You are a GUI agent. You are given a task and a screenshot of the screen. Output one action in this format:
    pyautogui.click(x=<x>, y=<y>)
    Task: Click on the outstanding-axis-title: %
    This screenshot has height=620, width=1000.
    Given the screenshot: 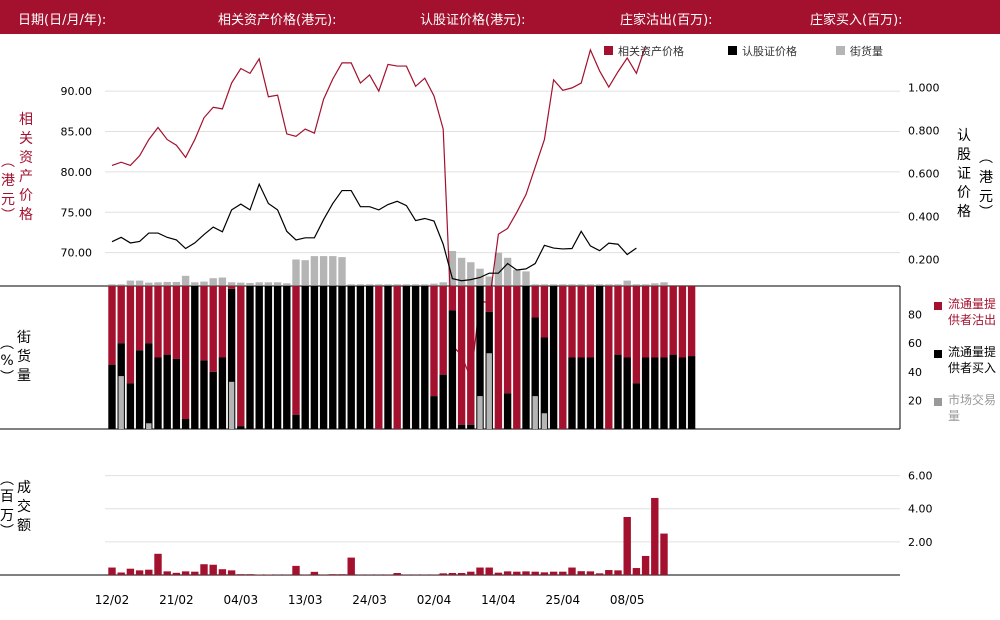 What is the action you would take?
    pyautogui.click(x=6, y=361)
    